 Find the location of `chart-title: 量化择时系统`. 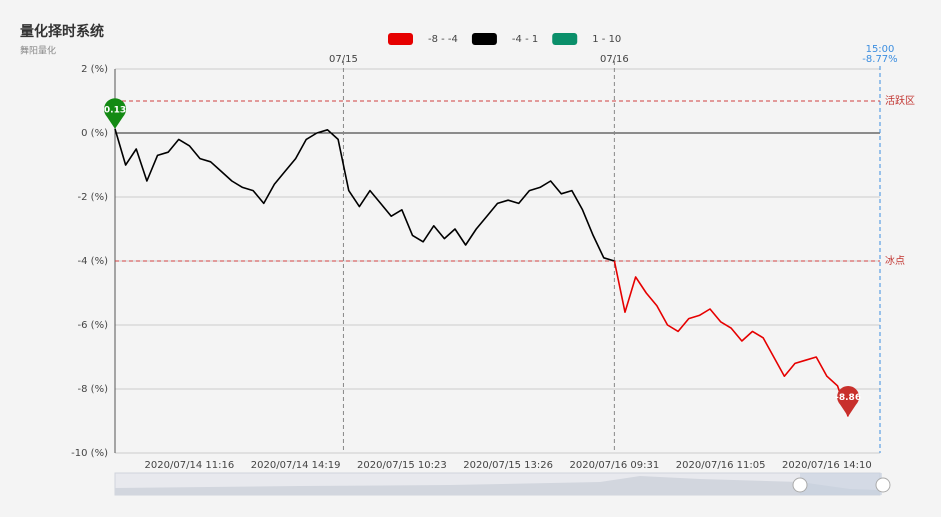

chart-title: 量化择时系统 is located at coordinates (62, 31).